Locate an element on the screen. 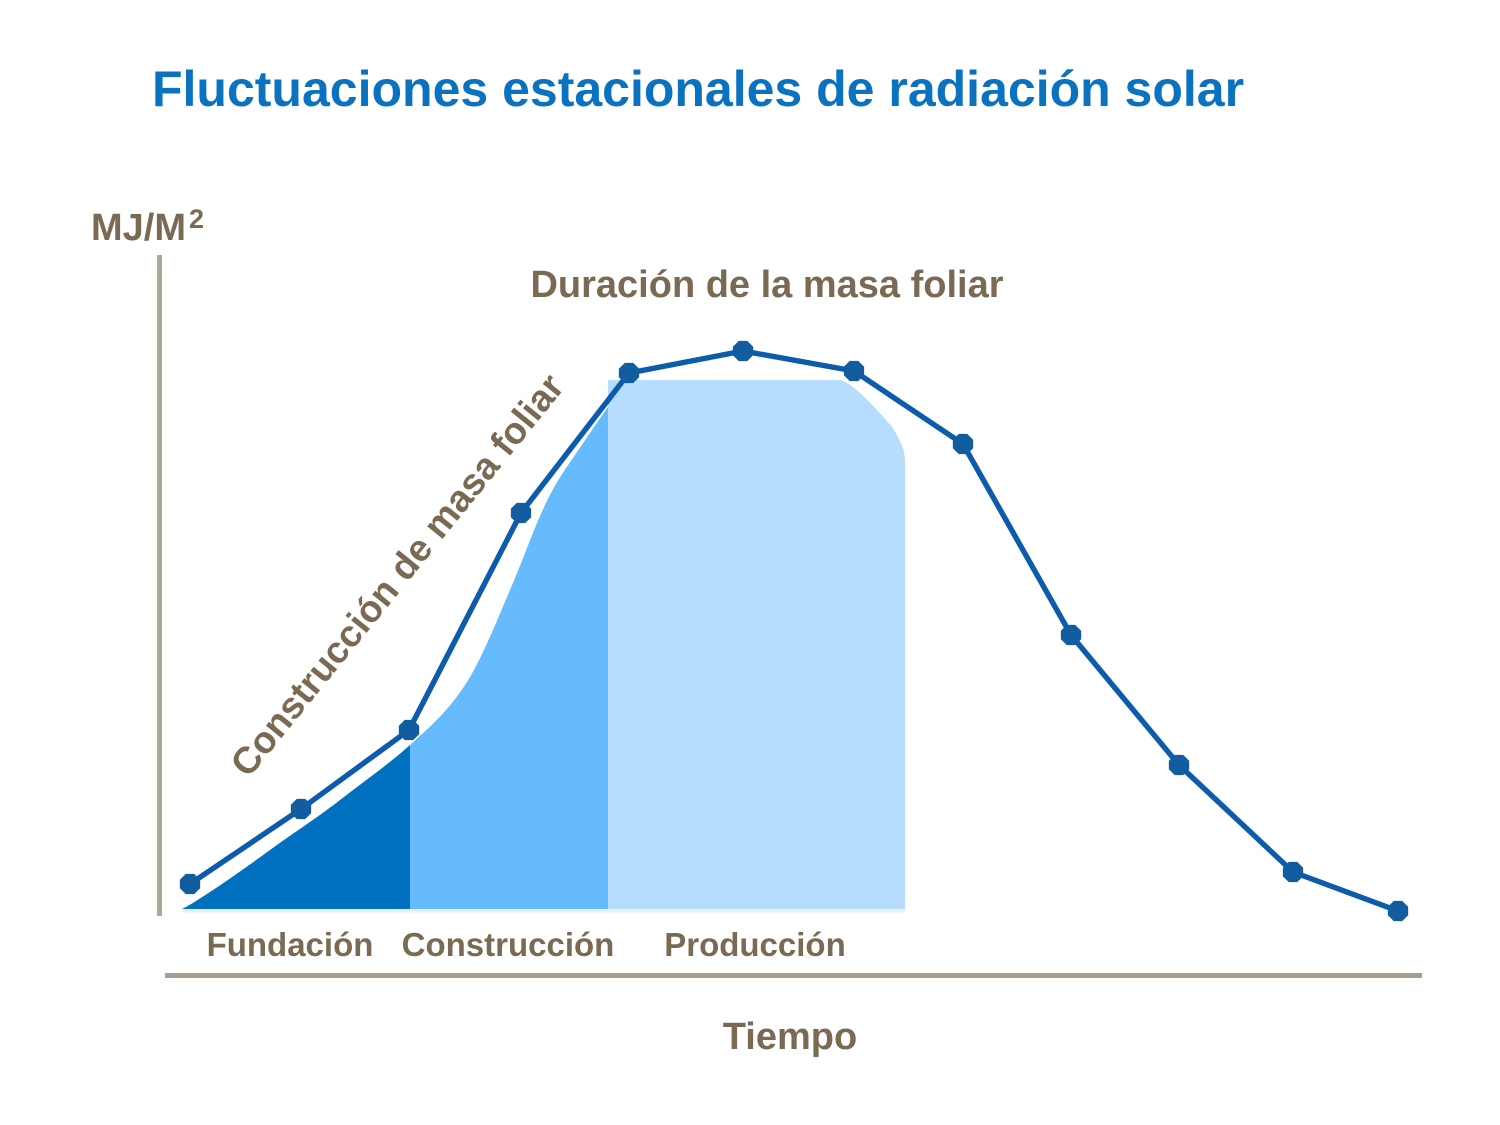 This screenshot has width=1500, height=1125. svg-text: Duración de la masa foliar is located at coordinates (766, 285).